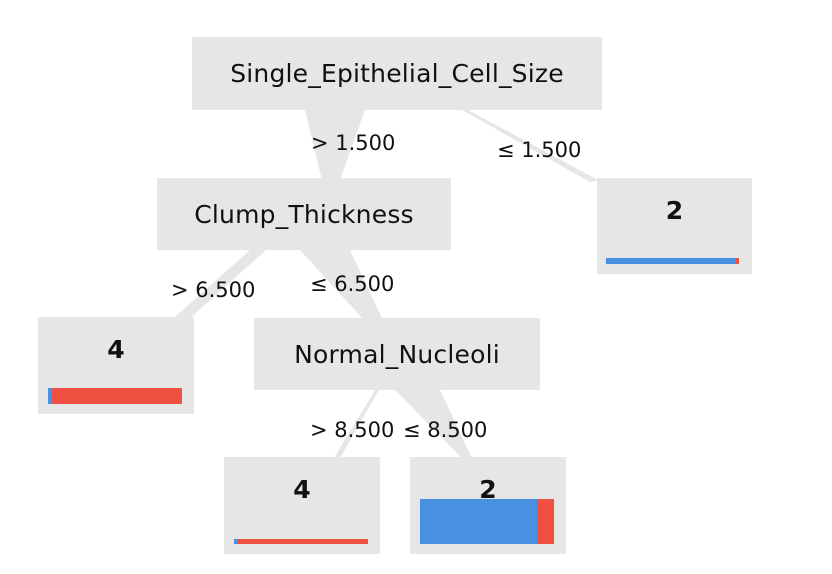  Describe the element at coordinates (213, 290) in the screenshot. I see `branch-label-clump-gt: > 6.500` at that location.